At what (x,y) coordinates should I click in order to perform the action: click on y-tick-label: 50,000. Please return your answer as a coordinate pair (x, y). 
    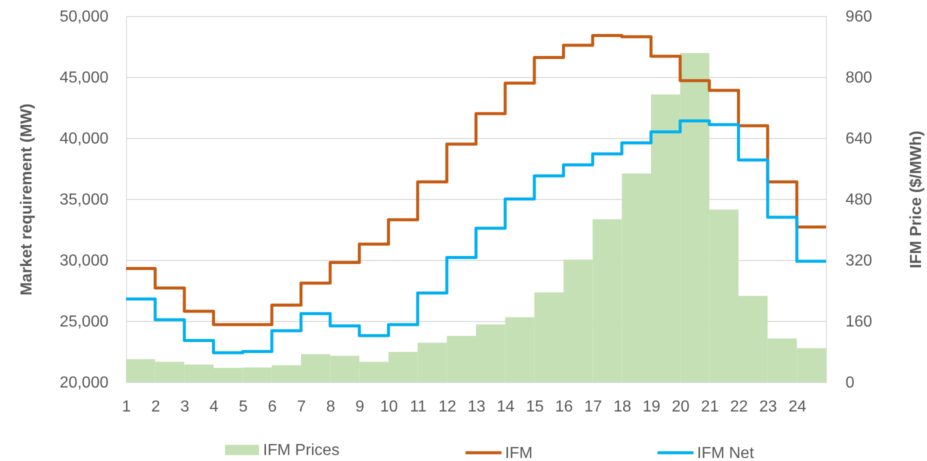
    Looking at the image, I should click on (84, 17).